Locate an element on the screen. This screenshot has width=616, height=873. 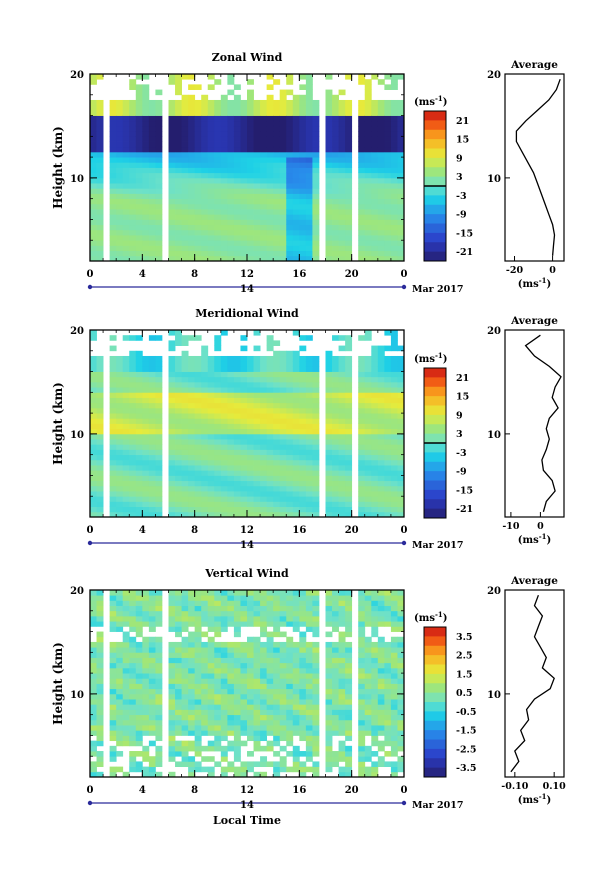
date-bar-end is located at coordinates (404, 543).